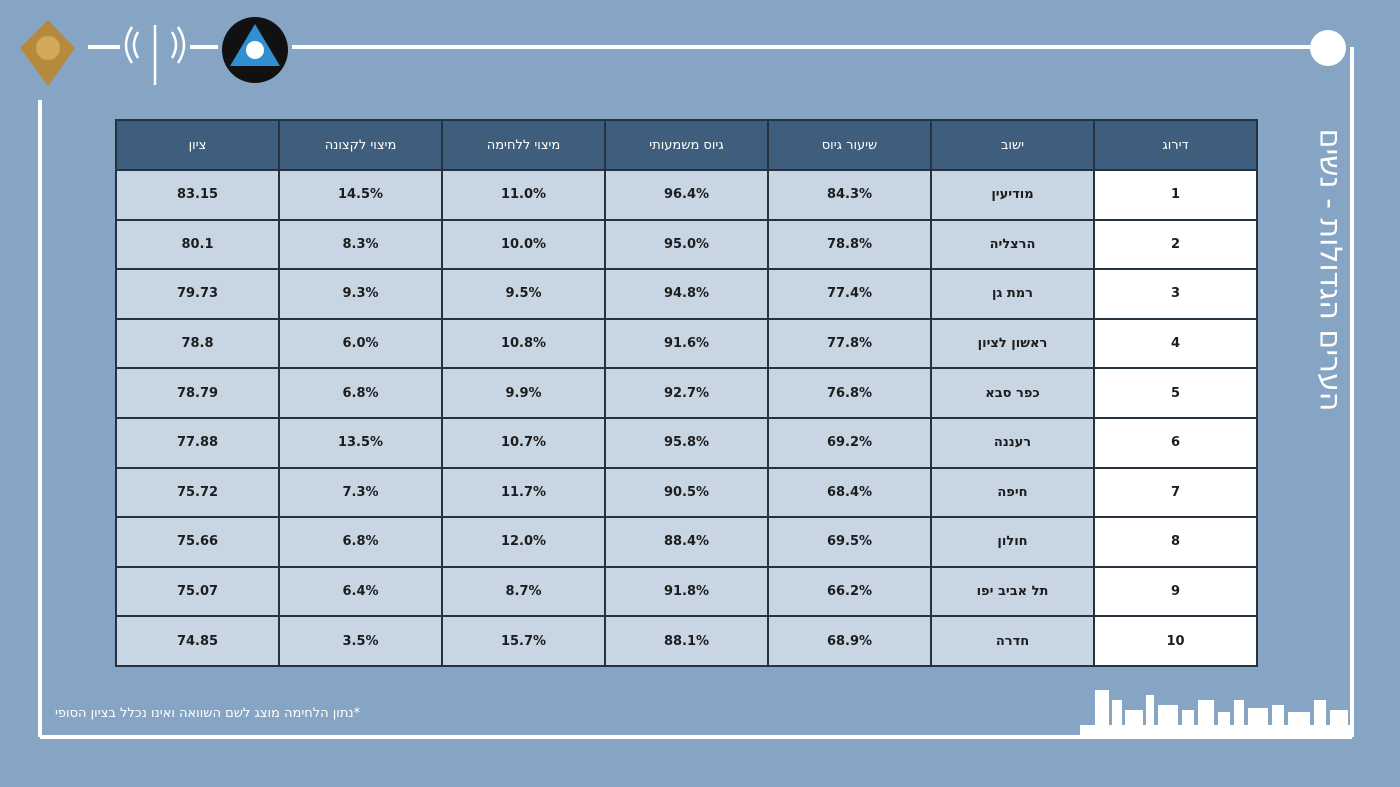 This screenshot has width=1400, height=787. Describe the element at coordinates (523, 145) in the screenshot. I see `header-cell: מיצוי ללחימה` at that location.